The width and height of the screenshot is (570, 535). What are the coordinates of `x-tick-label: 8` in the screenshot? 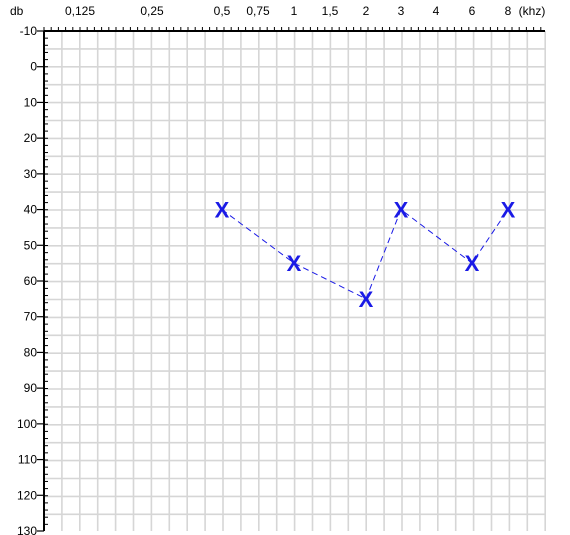 It's located at (508, 11).